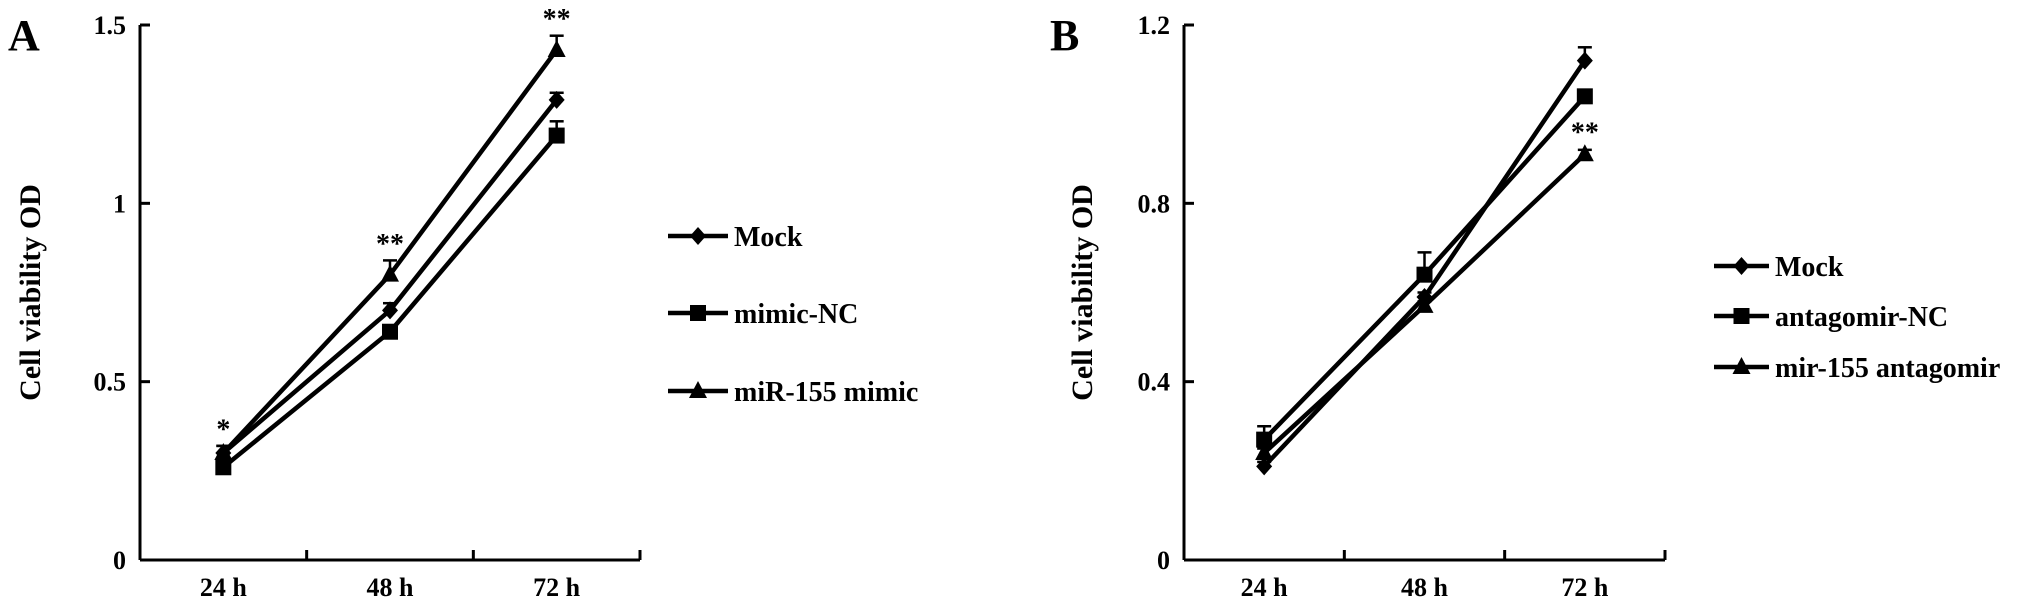 The image size is (2031, 602). I want to click on series-antagomir-nc, so click(1424, 268).